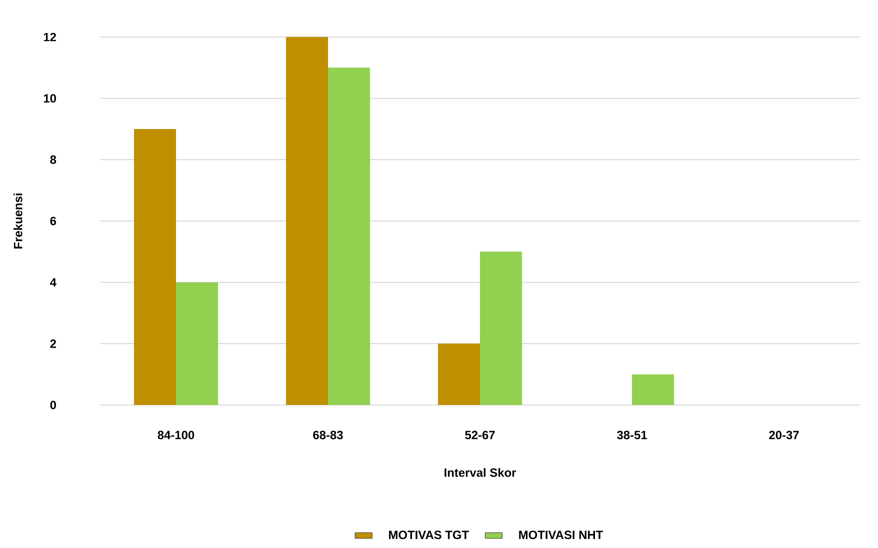 The height and width of the screenshot is (548, 878). I want to click on y-tick-label: 6, so click(53, 221).